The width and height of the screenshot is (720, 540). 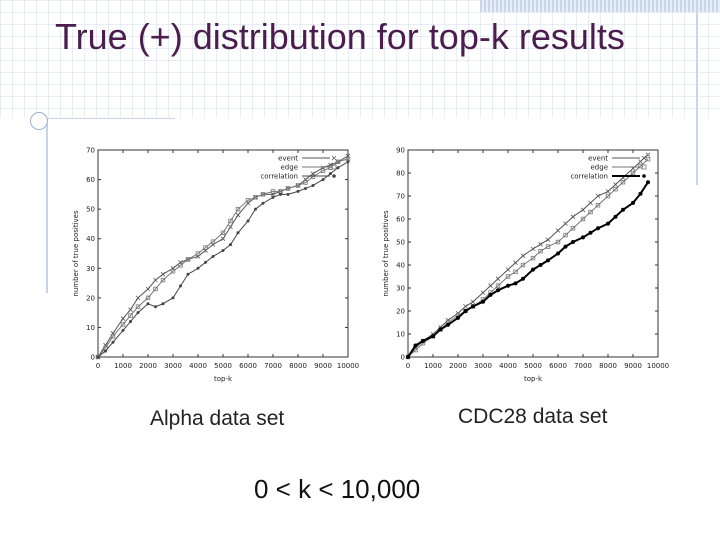 What do you see at coordinates (290, 168) in the screenshot?
I see `legend-label-edge: edge` at bounding box center [290, 168].